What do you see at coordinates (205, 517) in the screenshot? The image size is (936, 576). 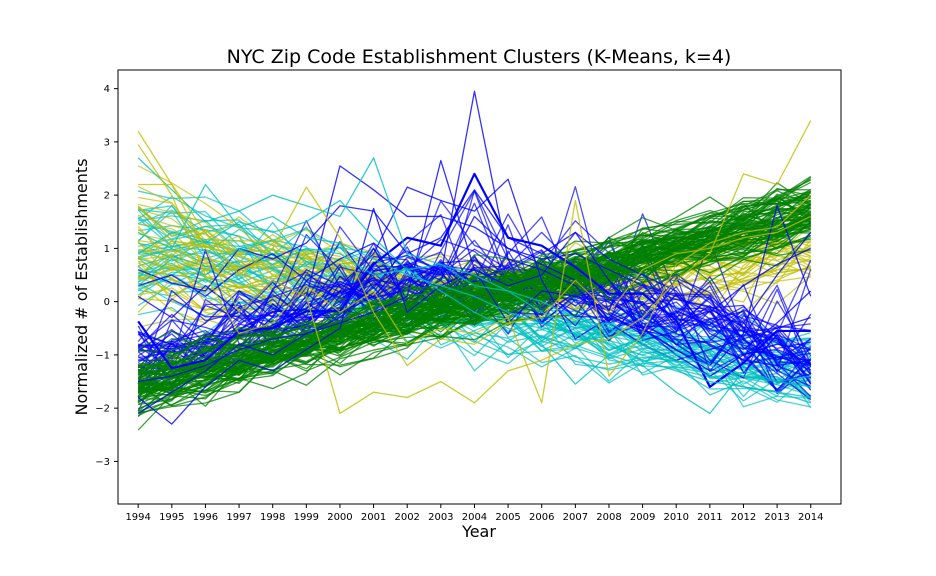 I see `x-tick-label: 1996` at bounding box center [205, 517].